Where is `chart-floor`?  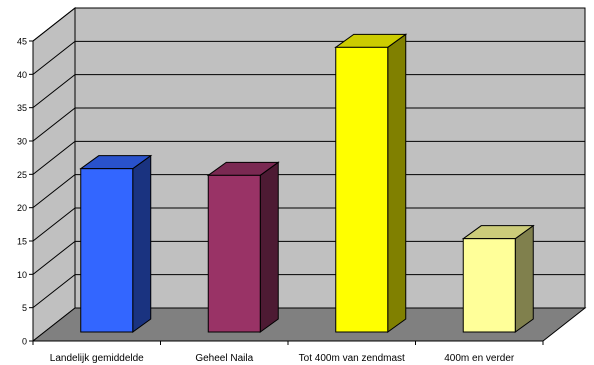 chart-floor is located at coordinates (309, 324).